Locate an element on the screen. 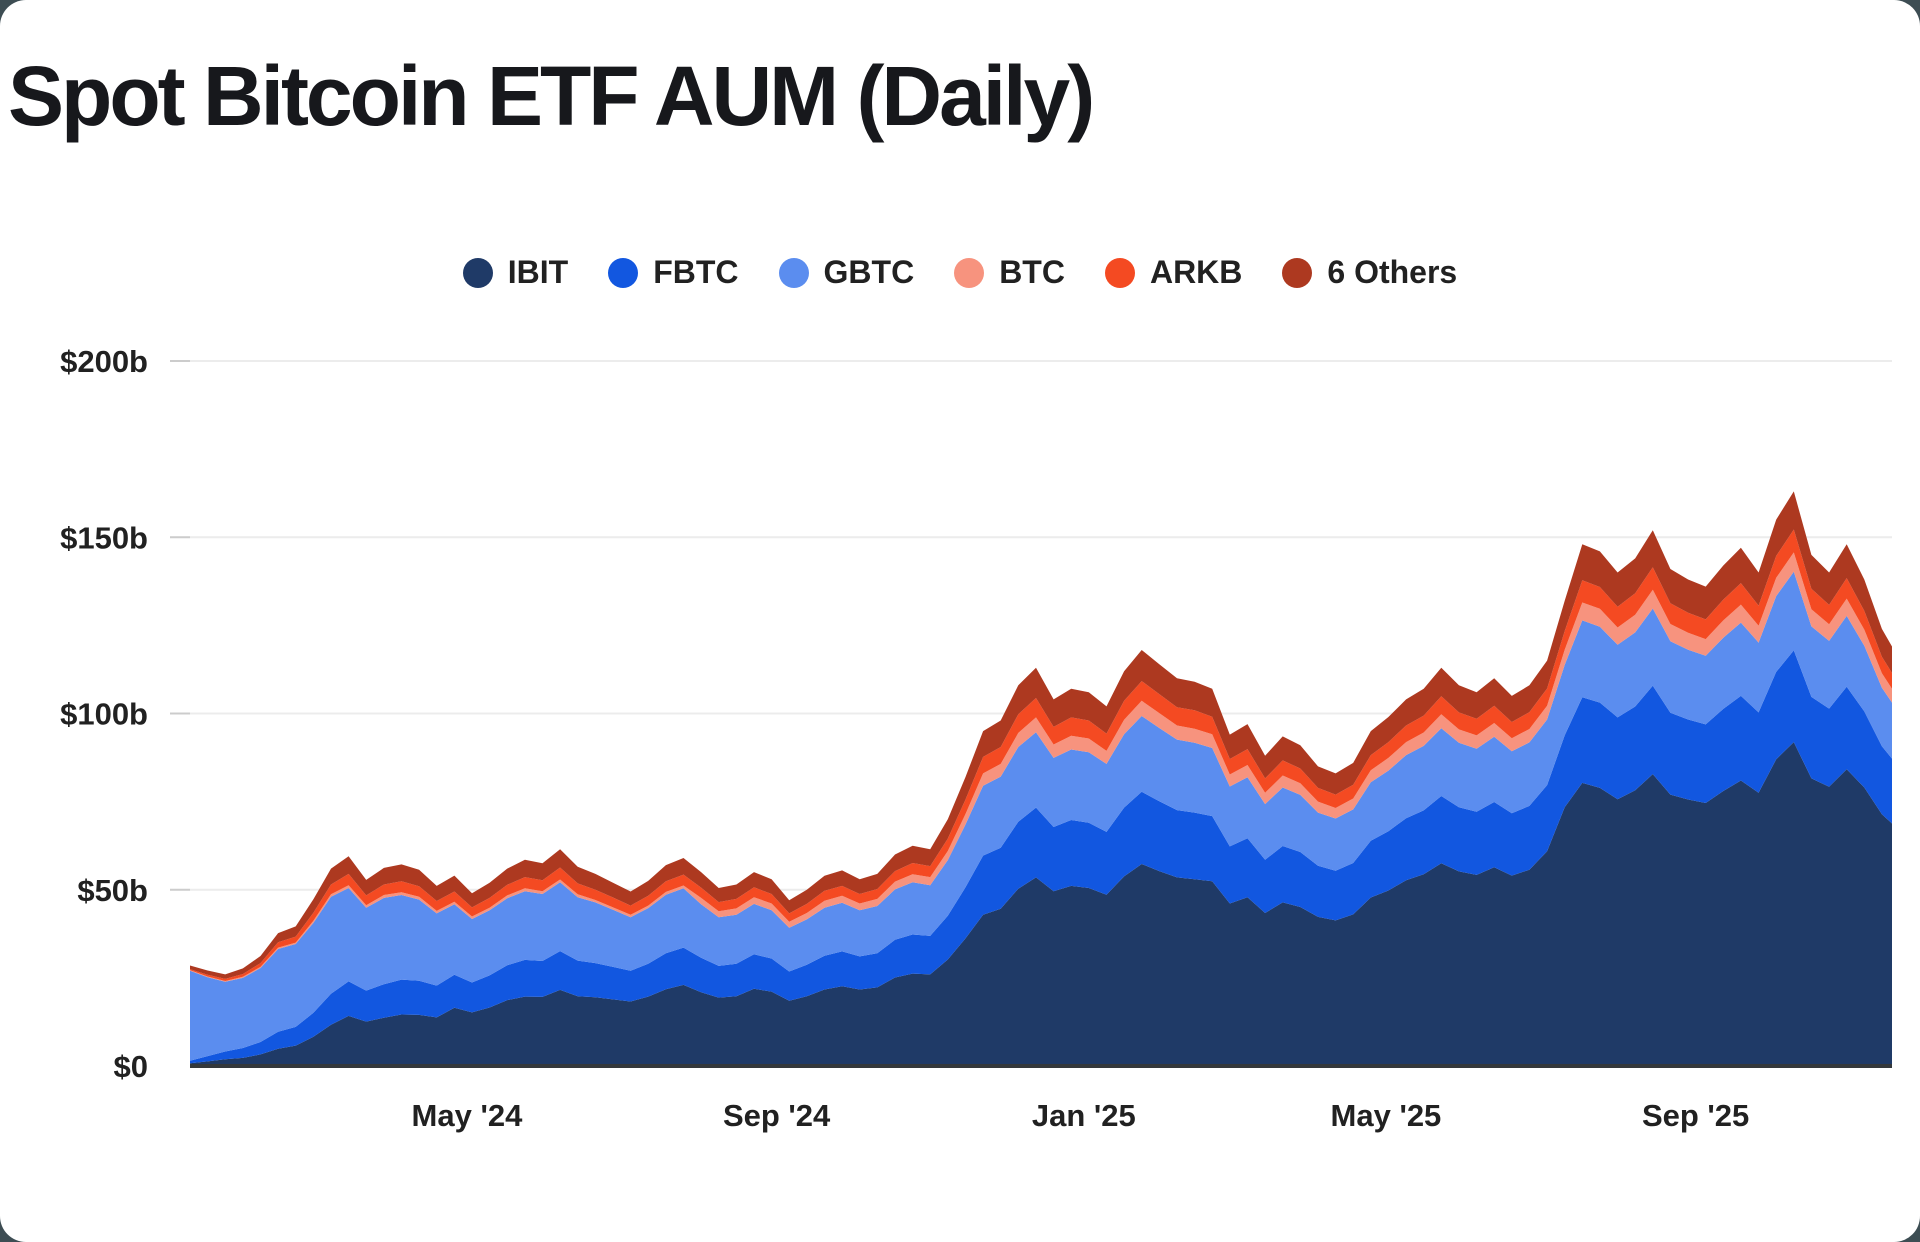  legend-item-6-others: 6 Others is located at coordinates (1369, 272).